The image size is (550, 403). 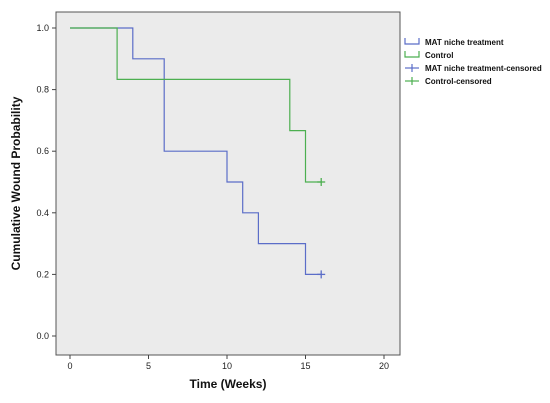 What do you see at coordinates (439, 55) in the screenshot?
I see `legend-label: Control` at bounding box center [439, 55].